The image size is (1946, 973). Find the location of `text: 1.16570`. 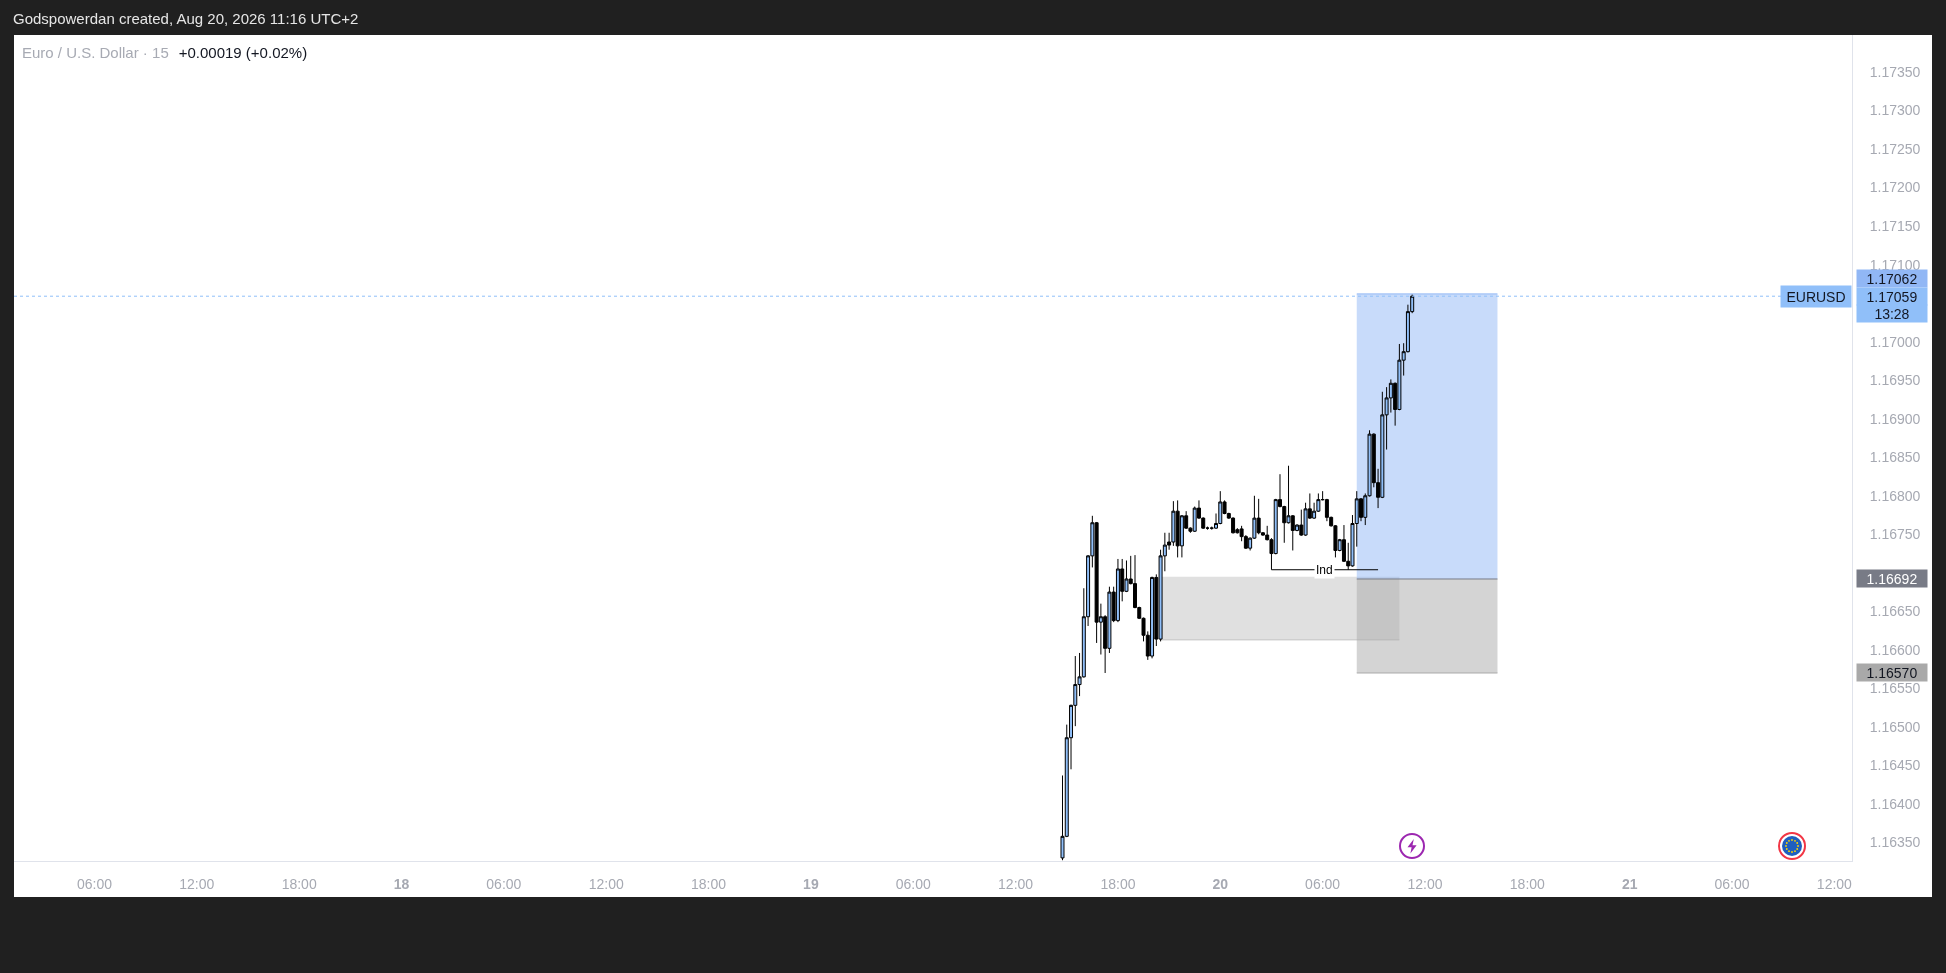

text: 1.16570 is located at coordinates (1892, 672).